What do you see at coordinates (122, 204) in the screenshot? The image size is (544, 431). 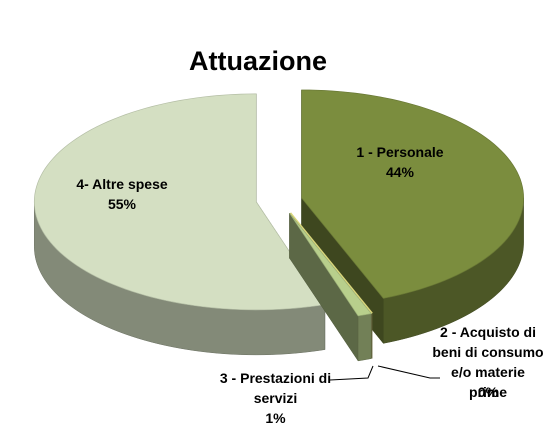 I see `slice-value-label: 55%` at bounding box center [122, 204].